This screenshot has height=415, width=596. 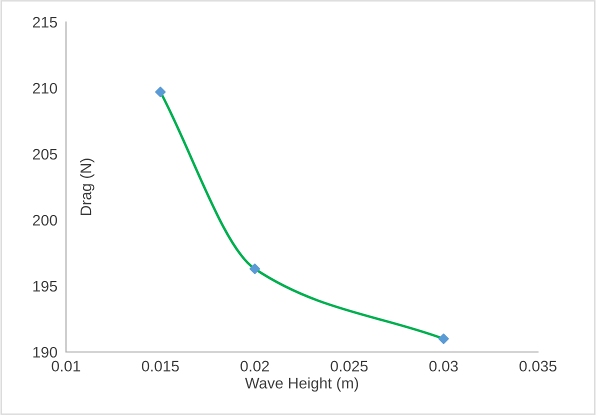 What do you see at coordinates (45, 352) in the screenshot?
I see `y-tick-label: 190` at bounding box center [45, 352].